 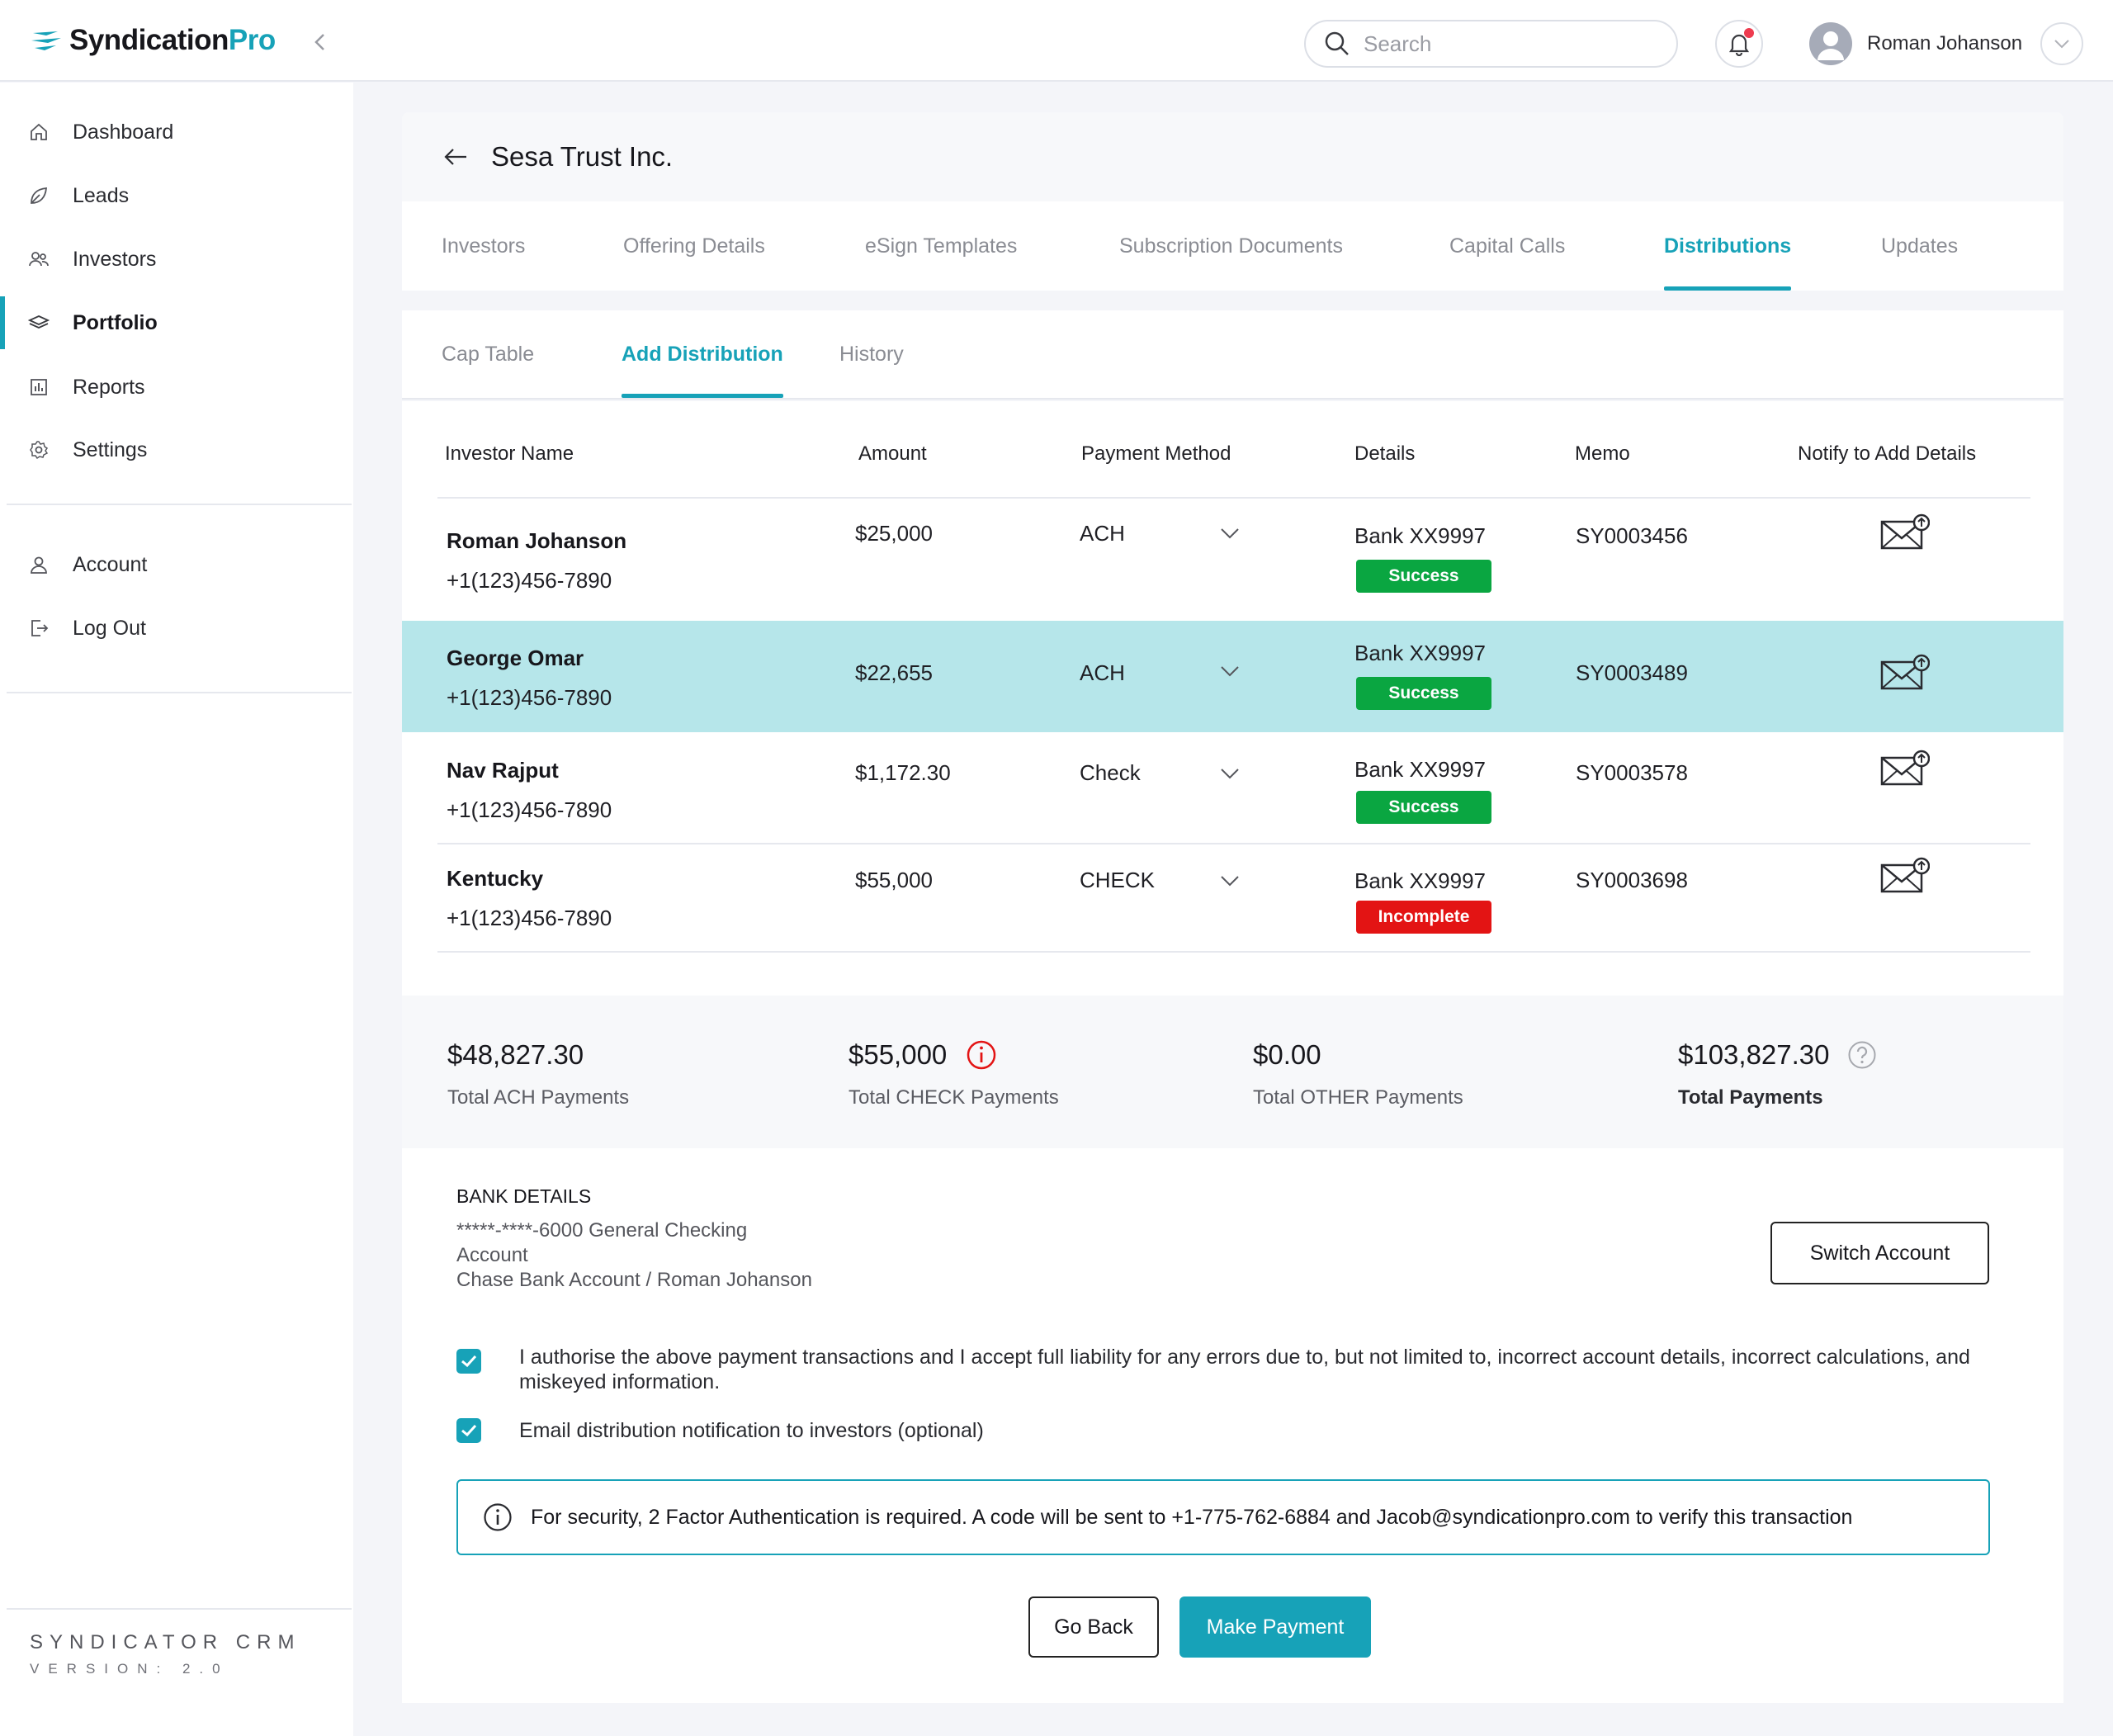 I want to click on sidebar-item-label: Portfolio, so click(x=116, y=322).